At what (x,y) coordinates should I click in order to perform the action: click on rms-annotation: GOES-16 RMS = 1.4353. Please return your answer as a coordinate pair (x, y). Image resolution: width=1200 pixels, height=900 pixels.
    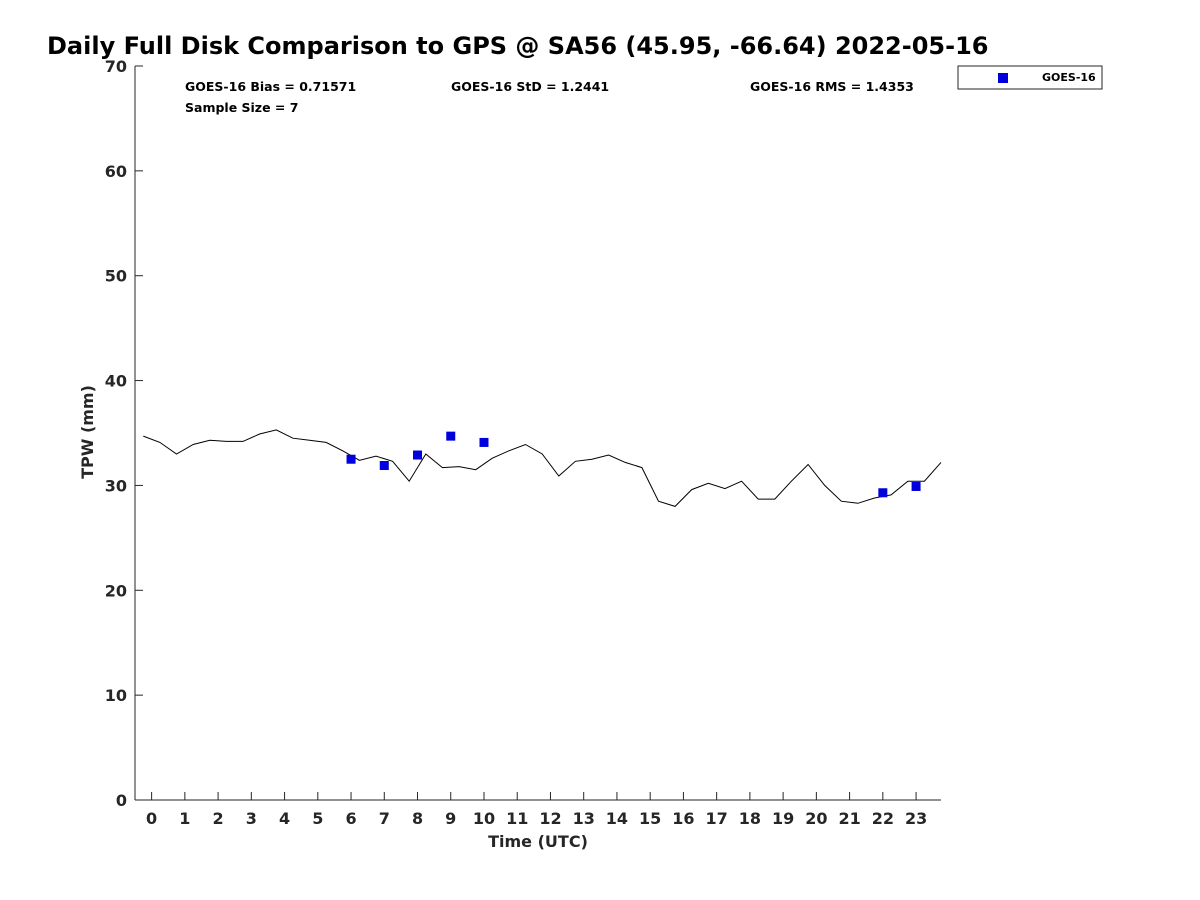
    Looking at the image, I should click on (832, 86).